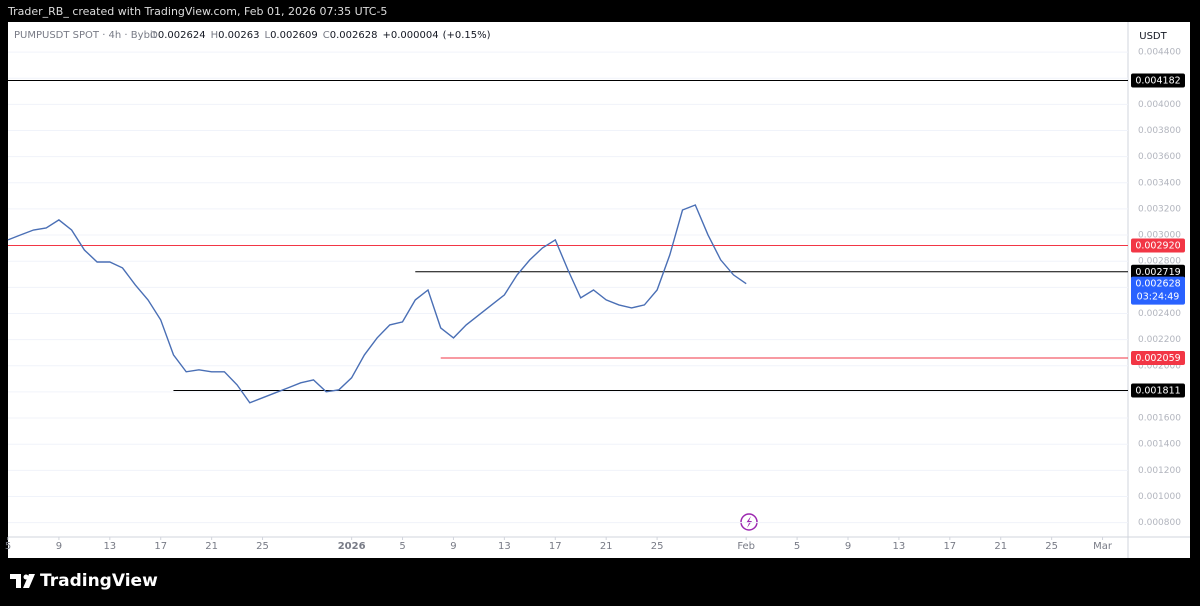 The image size is (1200, 606). Describe the element at coordinates (1159, 314) in the screenshot. I see `y-tick-label: 0.002400` at that location.